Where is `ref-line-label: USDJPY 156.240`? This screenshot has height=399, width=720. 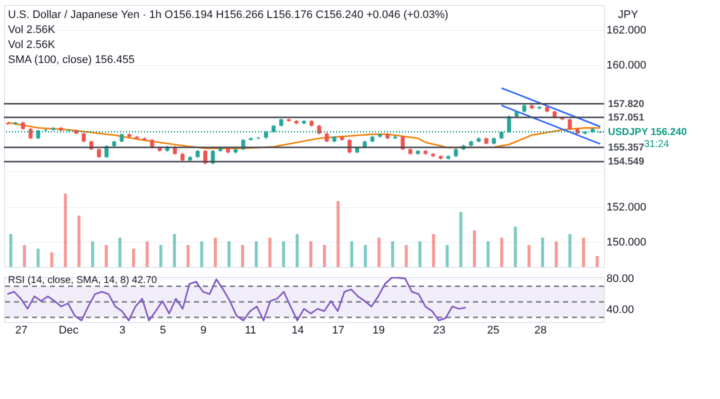 ref-line-label: USDJPY 156.240 is located at coordinates (648, 132).